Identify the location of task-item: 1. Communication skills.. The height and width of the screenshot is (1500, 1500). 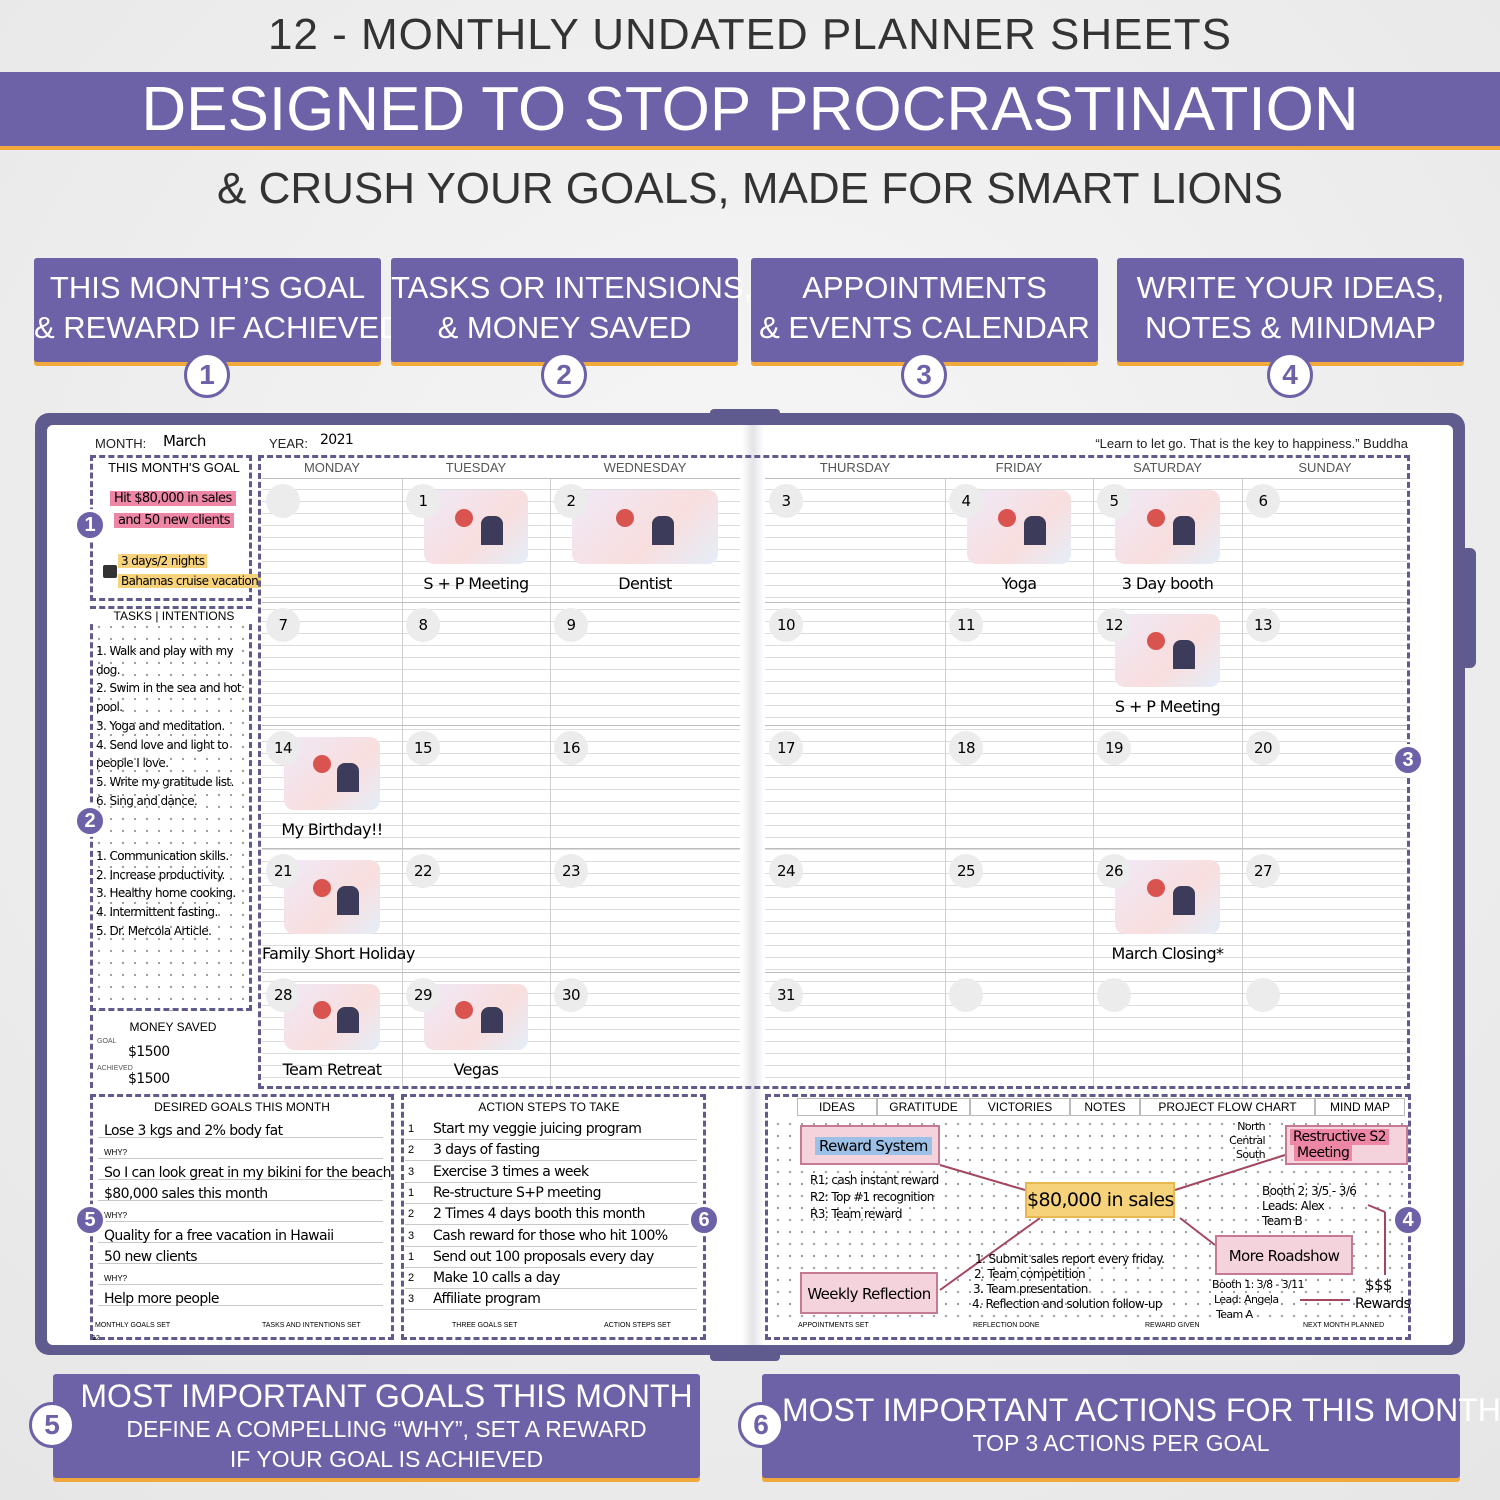
(162, 856).